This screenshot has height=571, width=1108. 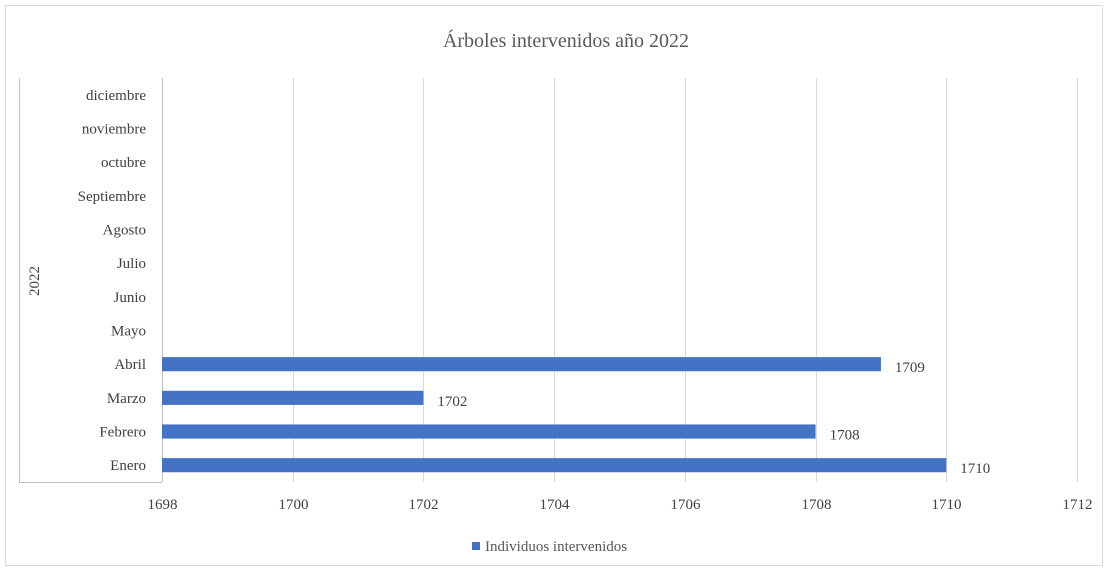 I want to click on category-label: Agosto, so click(x=124, y=231).